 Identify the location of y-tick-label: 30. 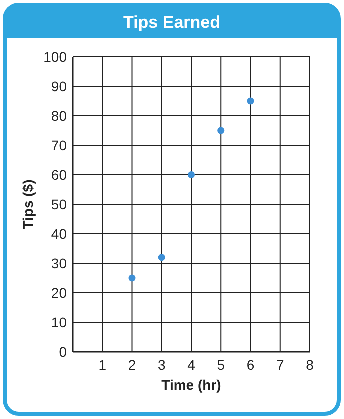
(59, 264).